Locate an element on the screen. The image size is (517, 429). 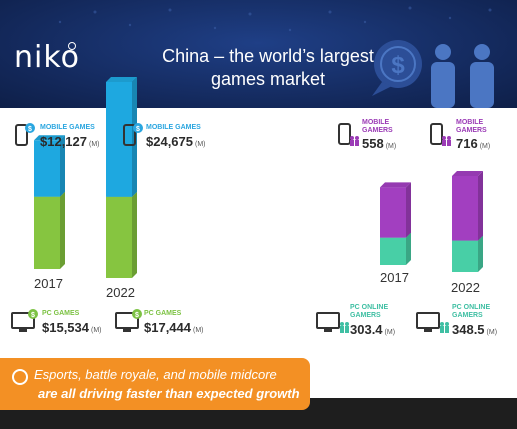
gamers-count-bar-2022-1-side is located at coordinates (480, 206).